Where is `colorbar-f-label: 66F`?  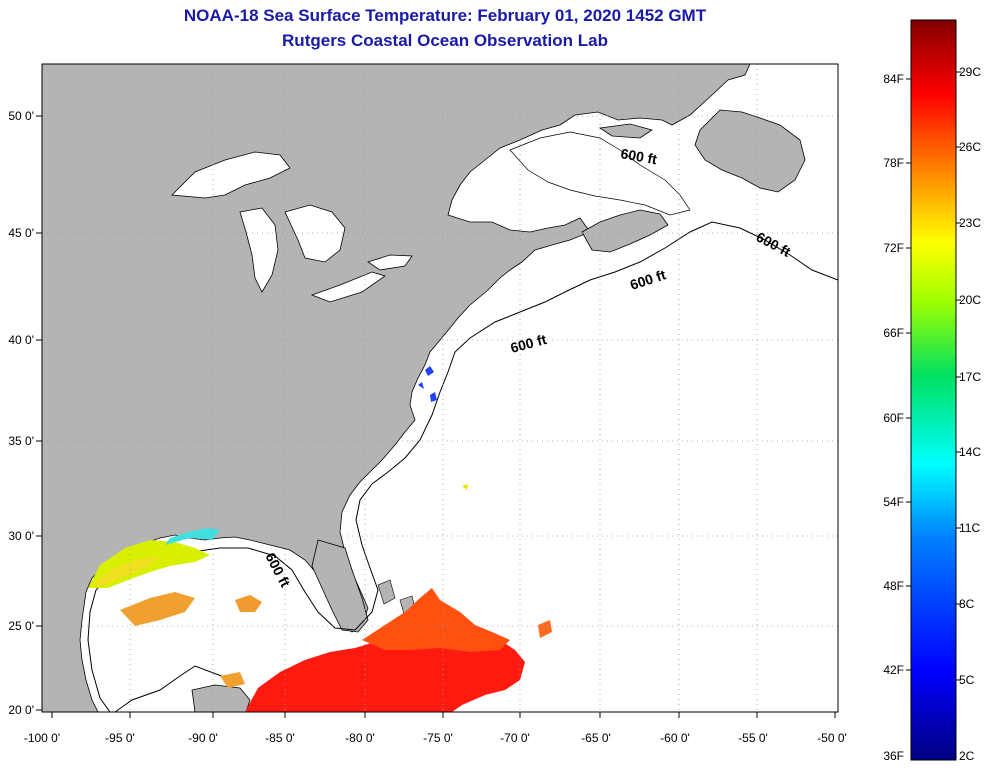 colorbar-f-label: 66F is located at coordinates (893, 333).